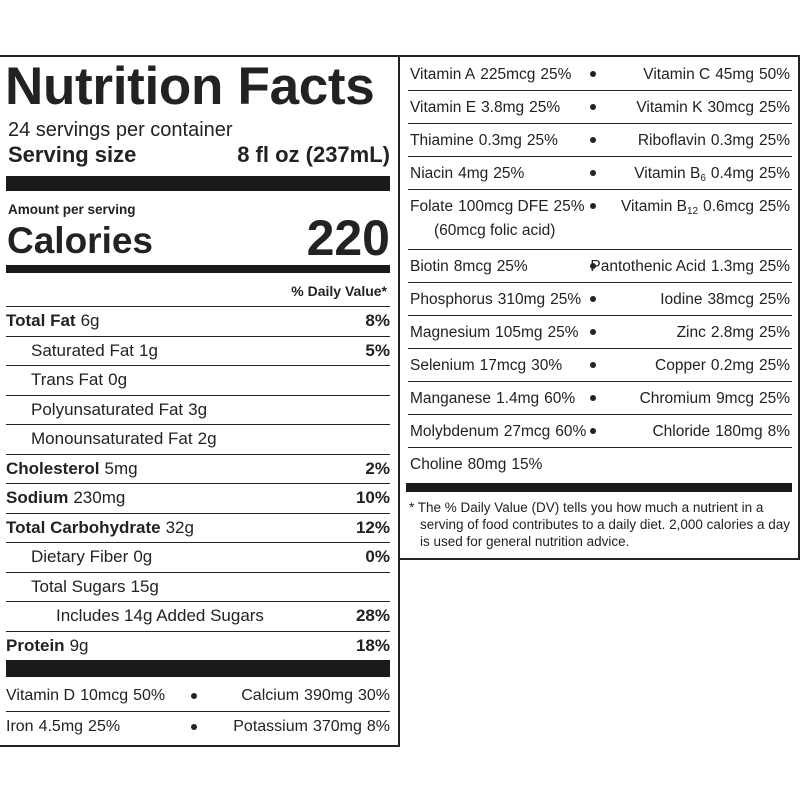 The width and height of the screenshot is (800, 800). I want to click on nutrient-dv: 12%, so click(372, 527).